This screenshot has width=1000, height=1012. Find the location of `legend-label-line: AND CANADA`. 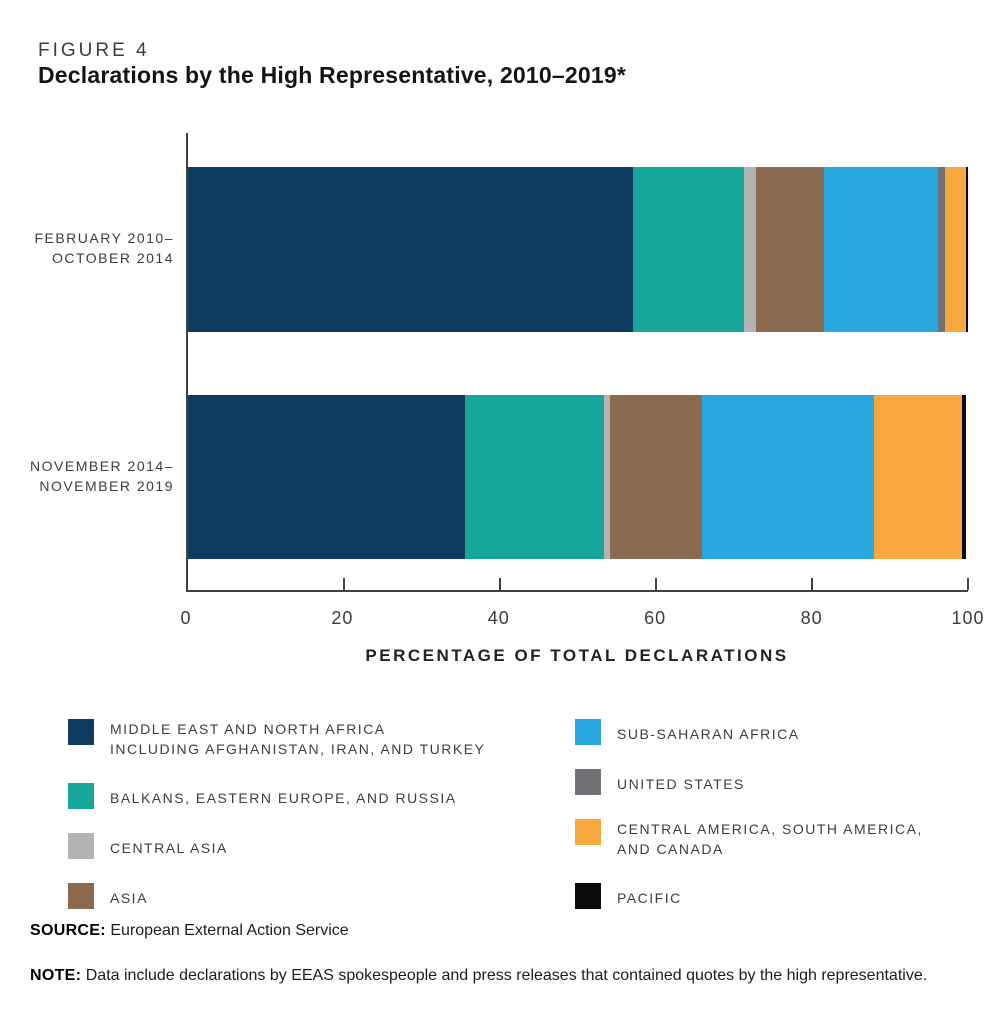

legend-label-line: AND CANADA is located at coordinates (670, 849).